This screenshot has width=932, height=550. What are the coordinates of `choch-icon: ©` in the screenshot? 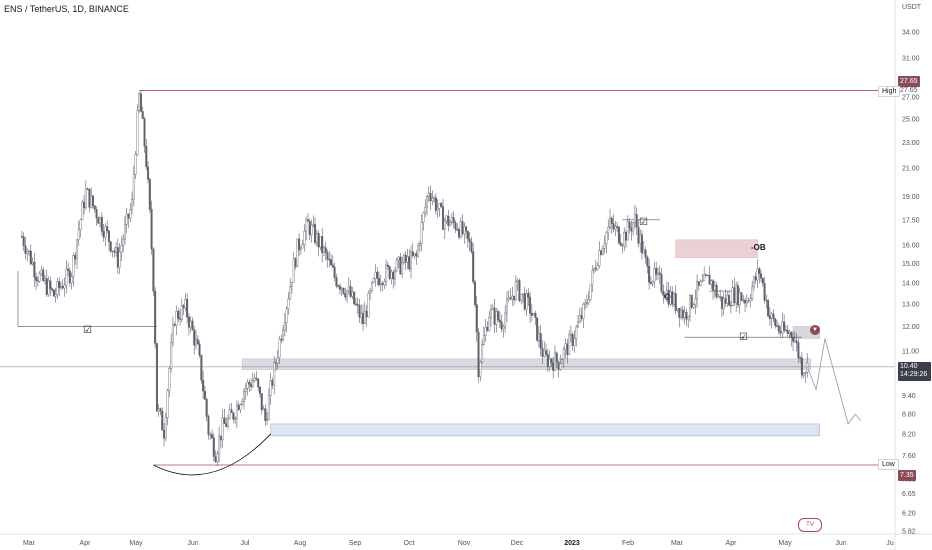 It's located at (667, 297).